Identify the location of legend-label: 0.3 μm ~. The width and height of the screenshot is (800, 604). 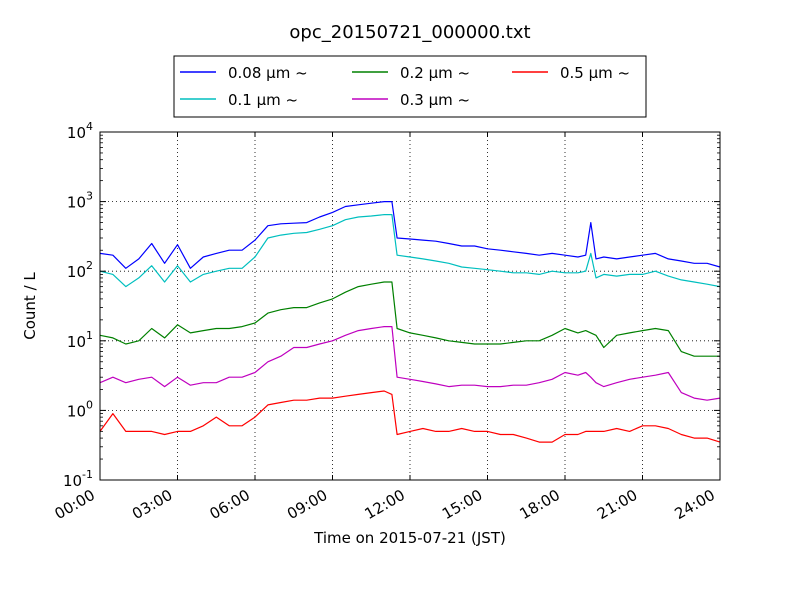
(435, 100).